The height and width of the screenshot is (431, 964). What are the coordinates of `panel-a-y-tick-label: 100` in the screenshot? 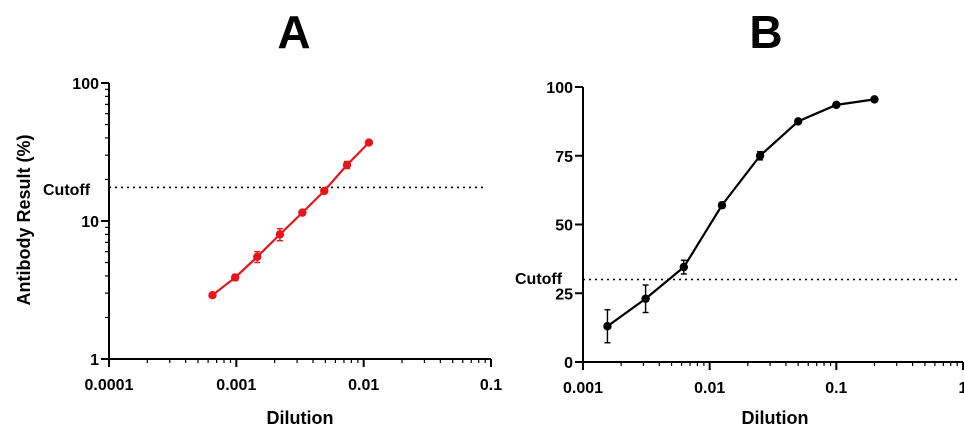 It's located at (85, 84).